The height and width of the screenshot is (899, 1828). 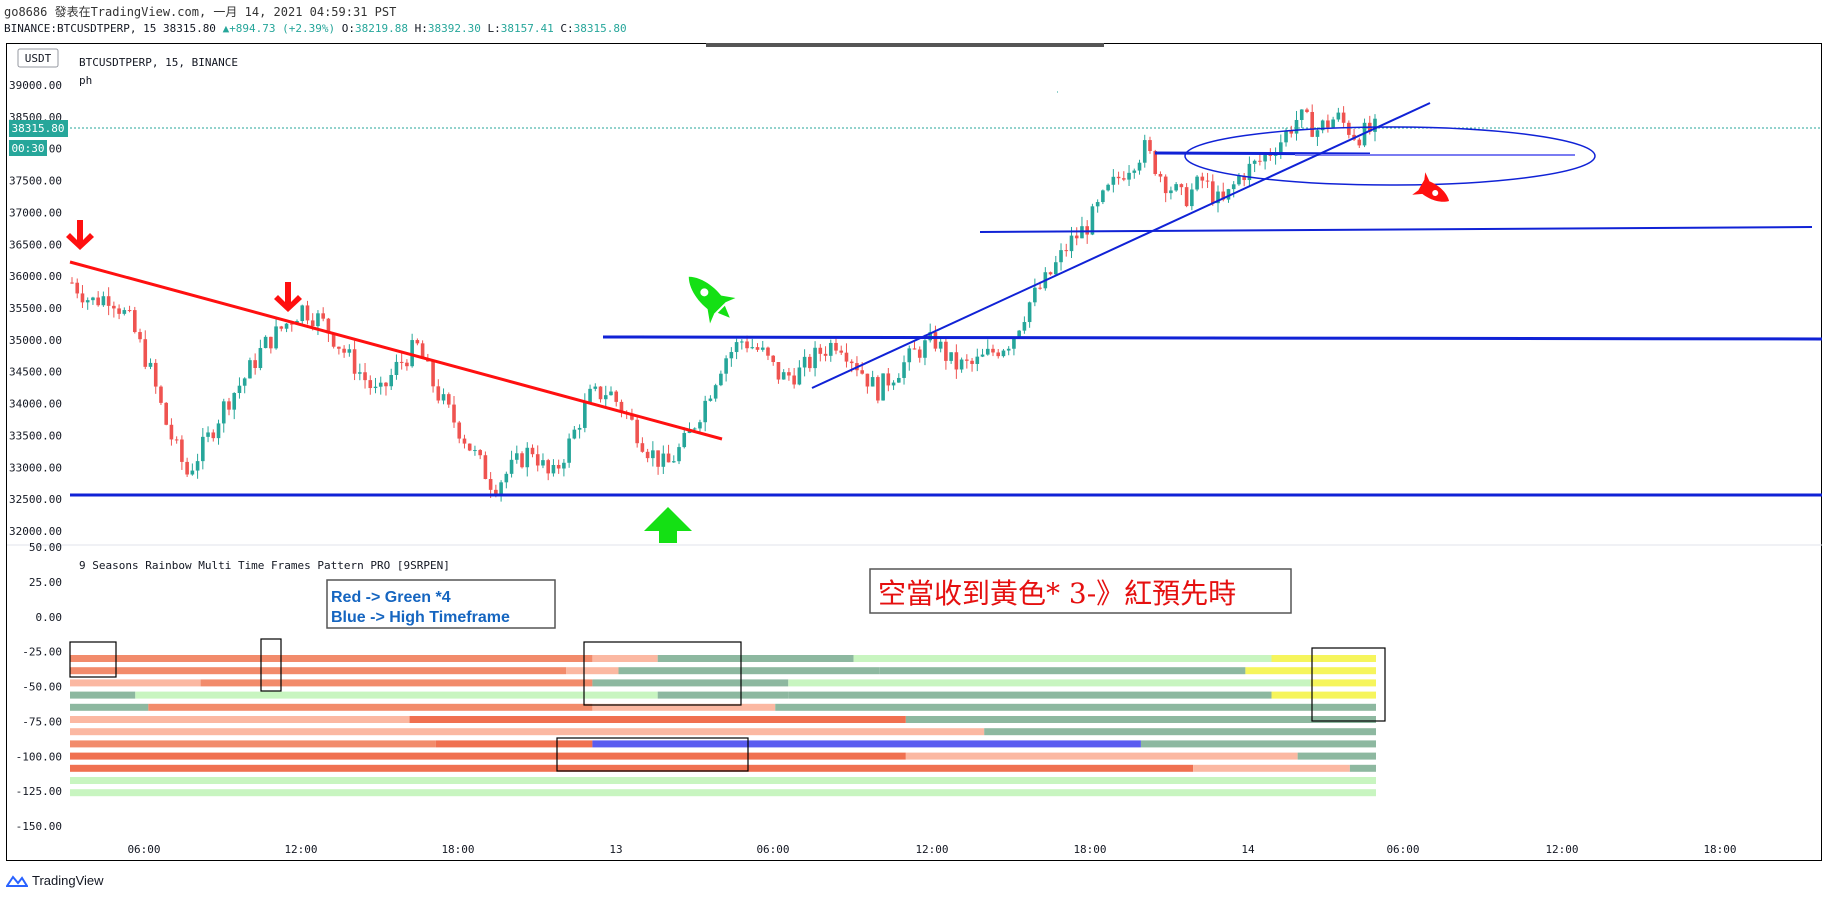 I want to click on blue-trendline, so click(x=1121, y=245).